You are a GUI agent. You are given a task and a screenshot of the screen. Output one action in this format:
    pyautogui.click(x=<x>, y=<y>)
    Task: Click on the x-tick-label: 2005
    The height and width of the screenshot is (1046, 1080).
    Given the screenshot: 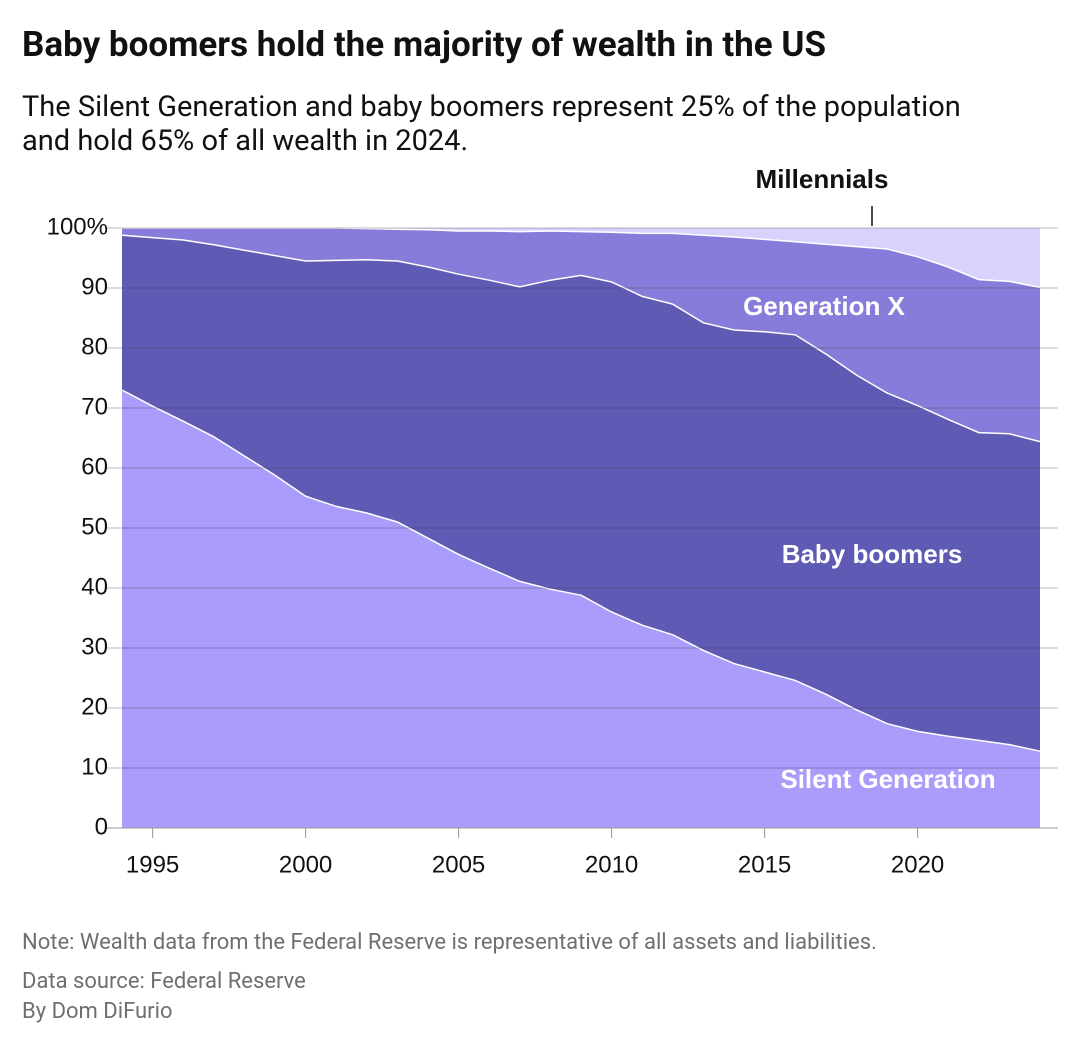 What is the action you would take?
    pyautogui.click(x=458, y=864)
    